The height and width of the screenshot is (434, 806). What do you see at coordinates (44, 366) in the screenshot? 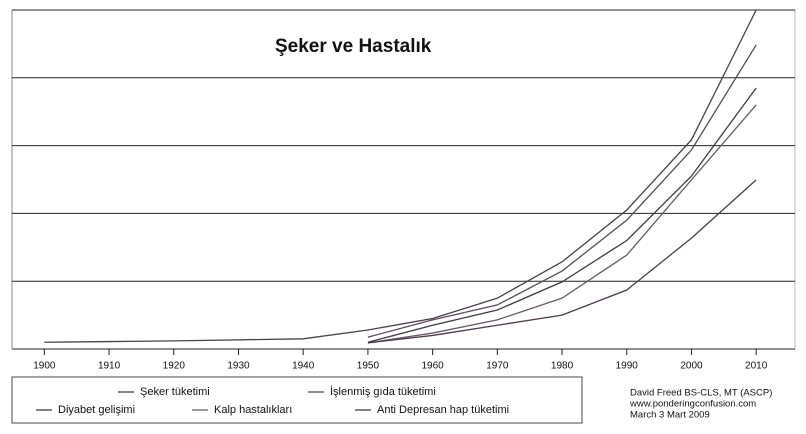
I see `x-tick-label: 1900` at bounding box center [44, 366].